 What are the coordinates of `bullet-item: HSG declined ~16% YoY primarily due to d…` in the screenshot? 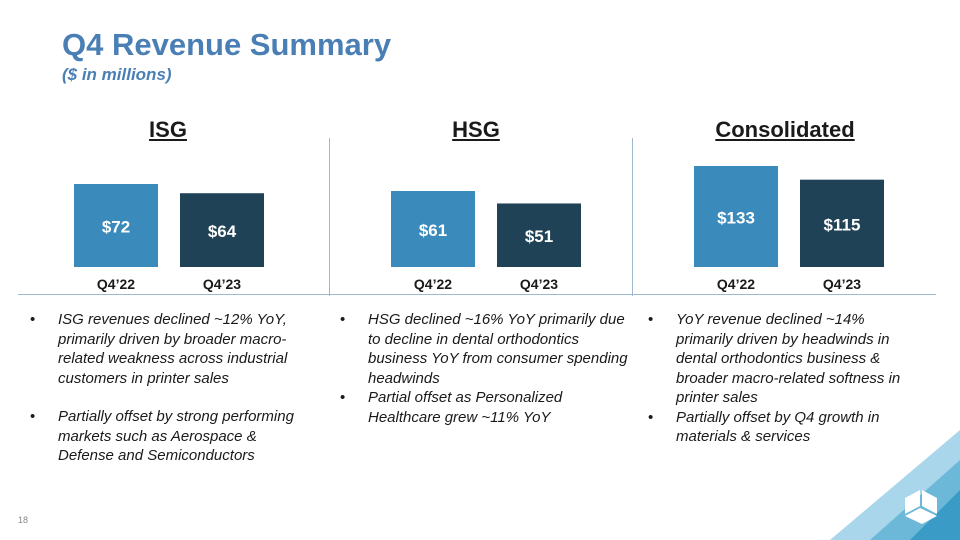 It's located at (483, 349).